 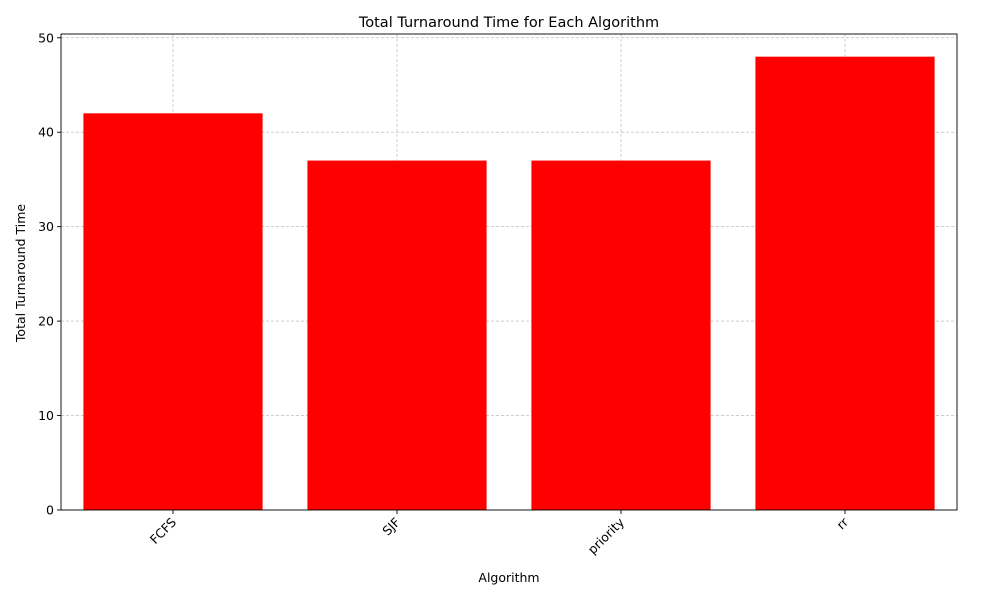 What do you see at coordinates (842, 523) in the screenshot?
I see `x-tick-label: rr` at bounding box center [842, 523].